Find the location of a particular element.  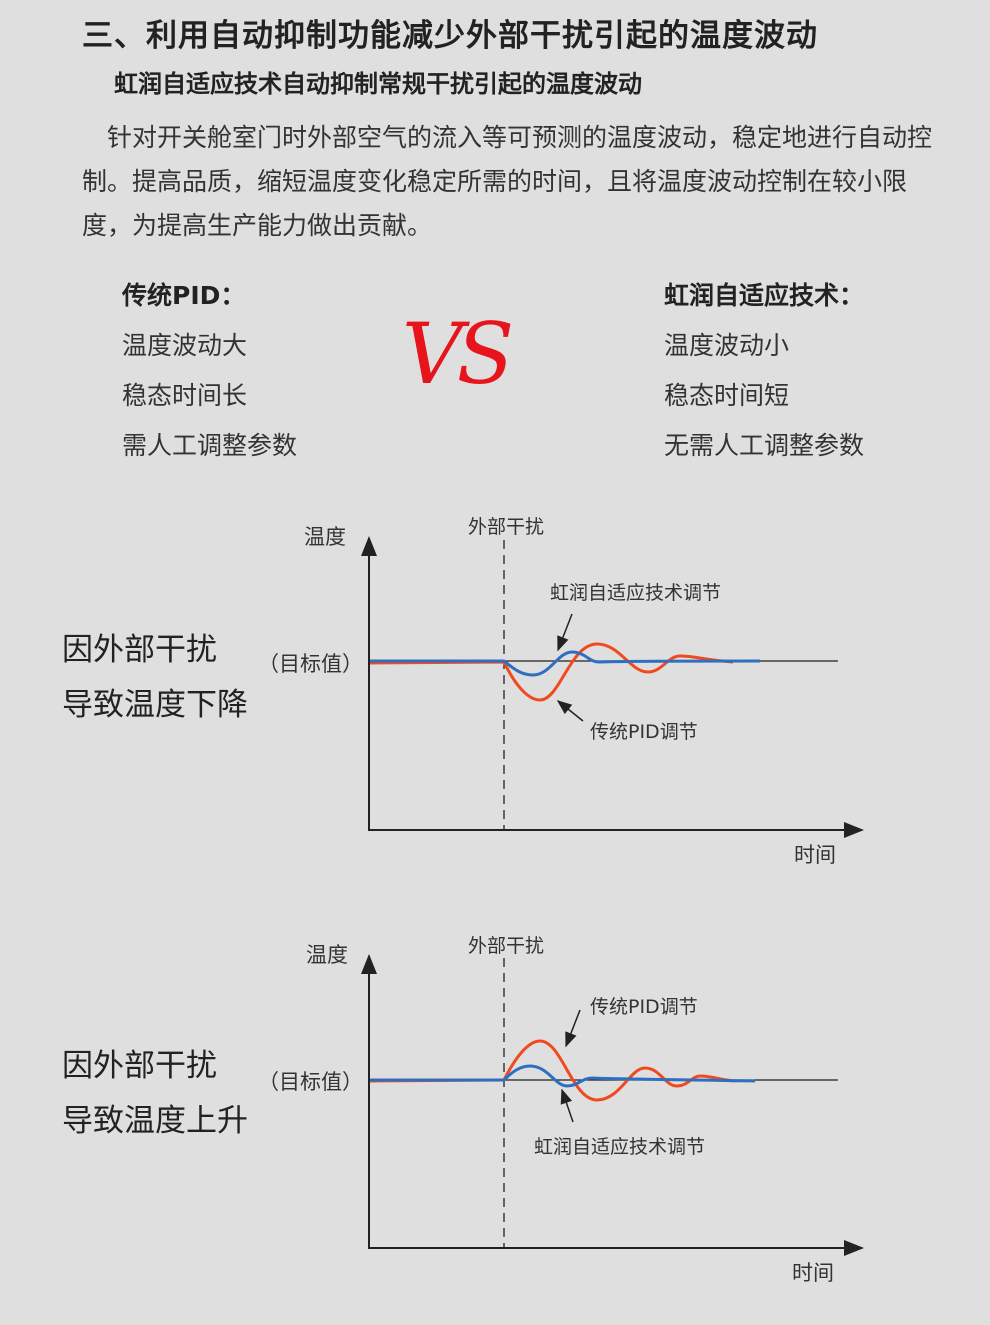

diagram1-adaptive-label: 虹润自适应技术调节 is located at coordinates (636, 593).